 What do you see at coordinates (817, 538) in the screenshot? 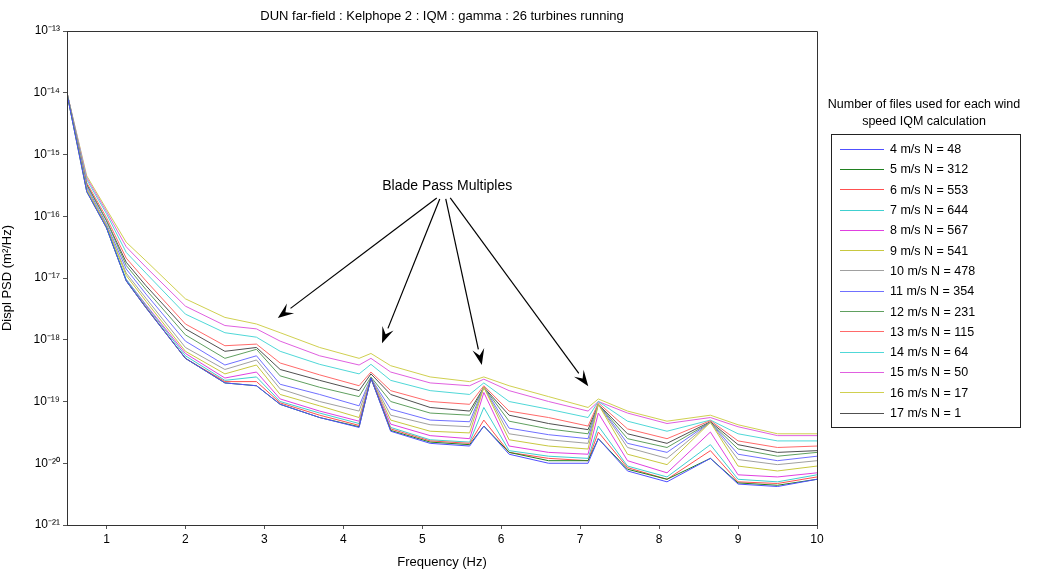
I see `x-tick-label: 10` at bounding box center [817, 538].